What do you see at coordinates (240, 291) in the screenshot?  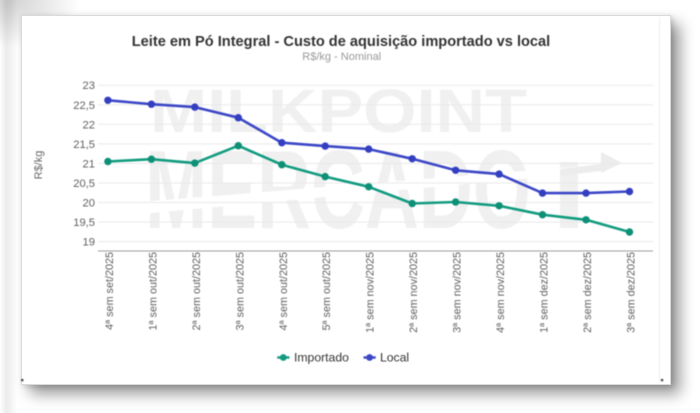 I see `svg-text: 3ª sem out/2025` at bounding box center [240, 291].